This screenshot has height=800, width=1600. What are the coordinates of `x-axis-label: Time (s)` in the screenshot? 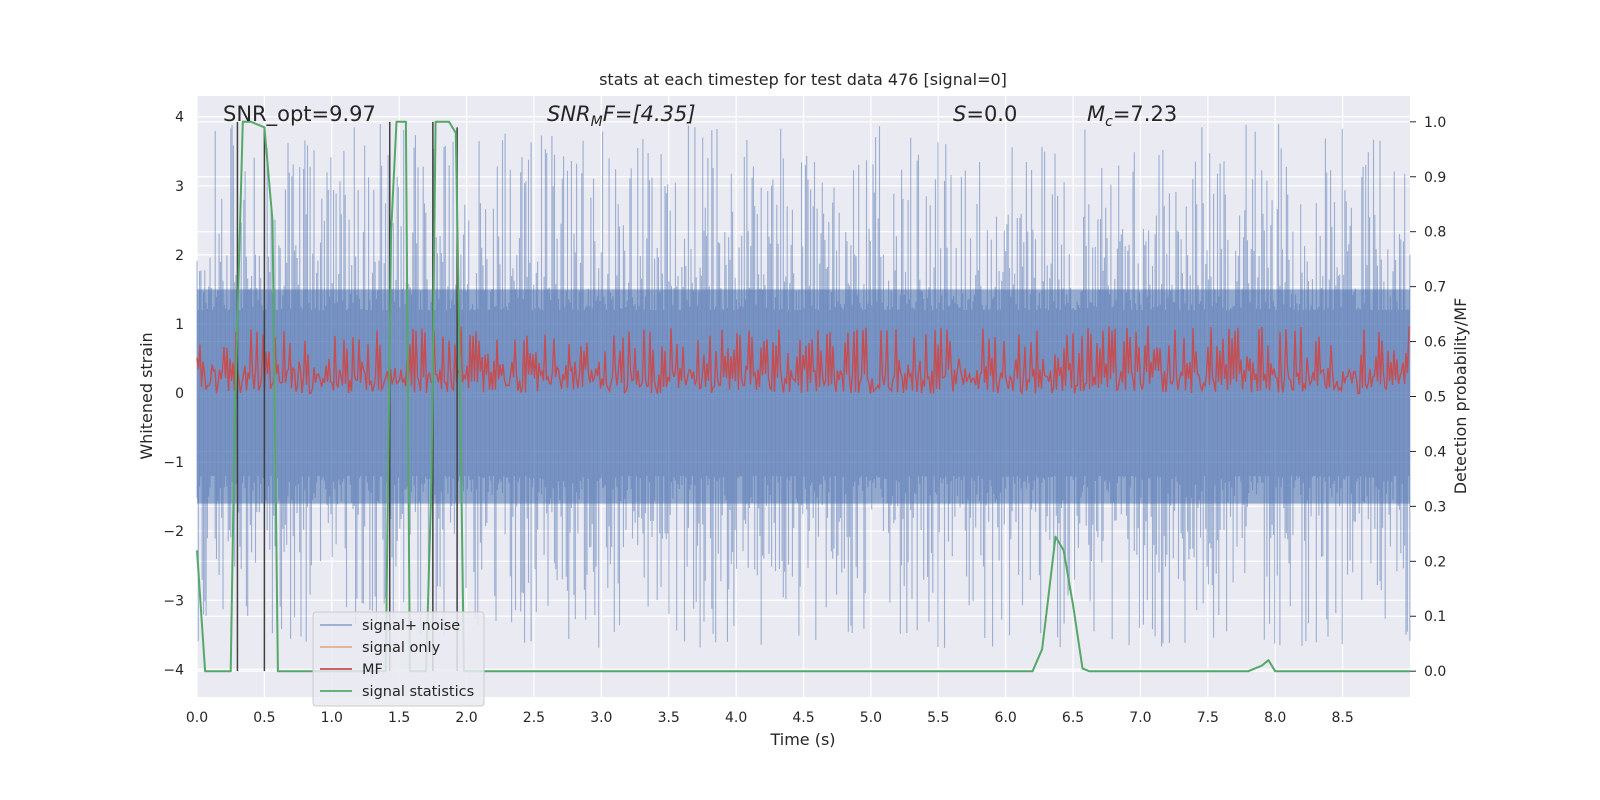 It's located at (802, 739).